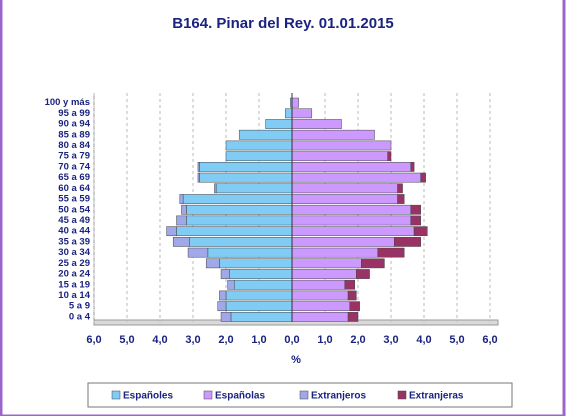  Describe the element at coordinates (79, 306) in the screenshot. I see `y-tick-label: 5 a 9` at that location.